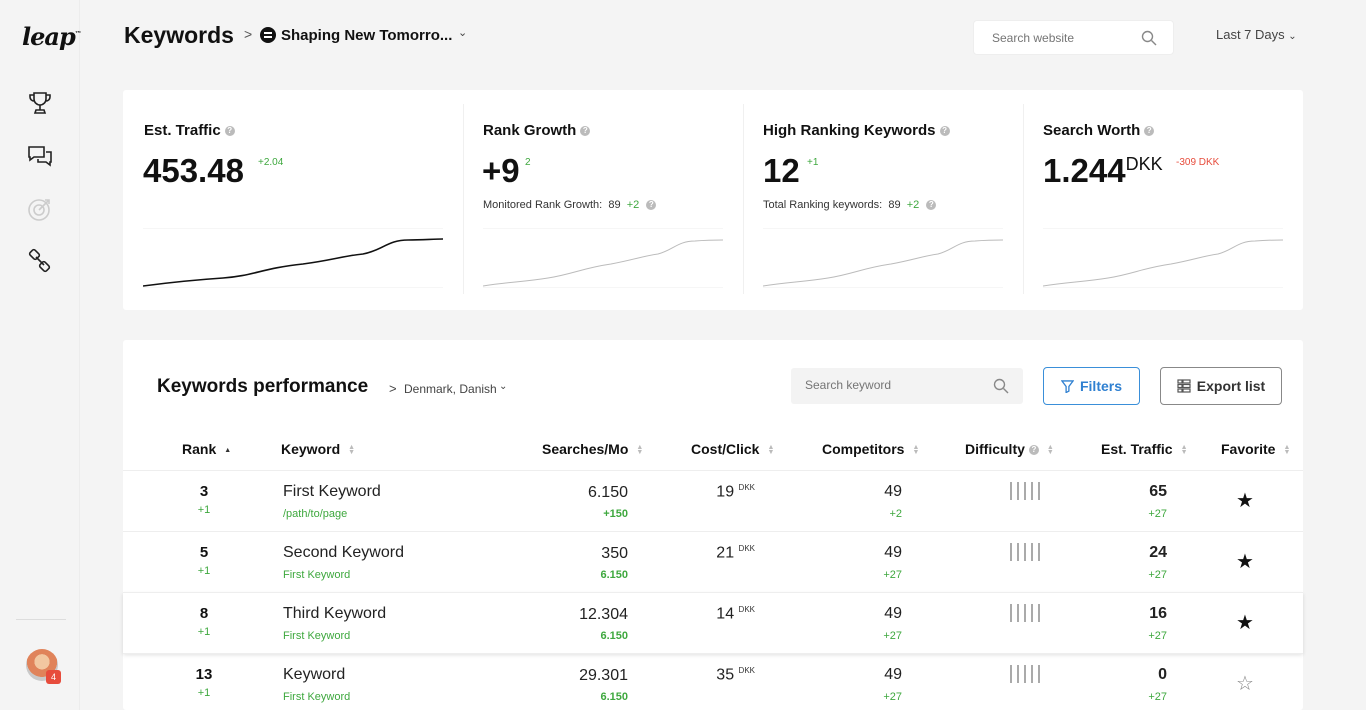 This screenshot has height=710, width=1366. Describe the element at coordinates (1067, 386) in the screenshot. I see `filter-icon` at that location.